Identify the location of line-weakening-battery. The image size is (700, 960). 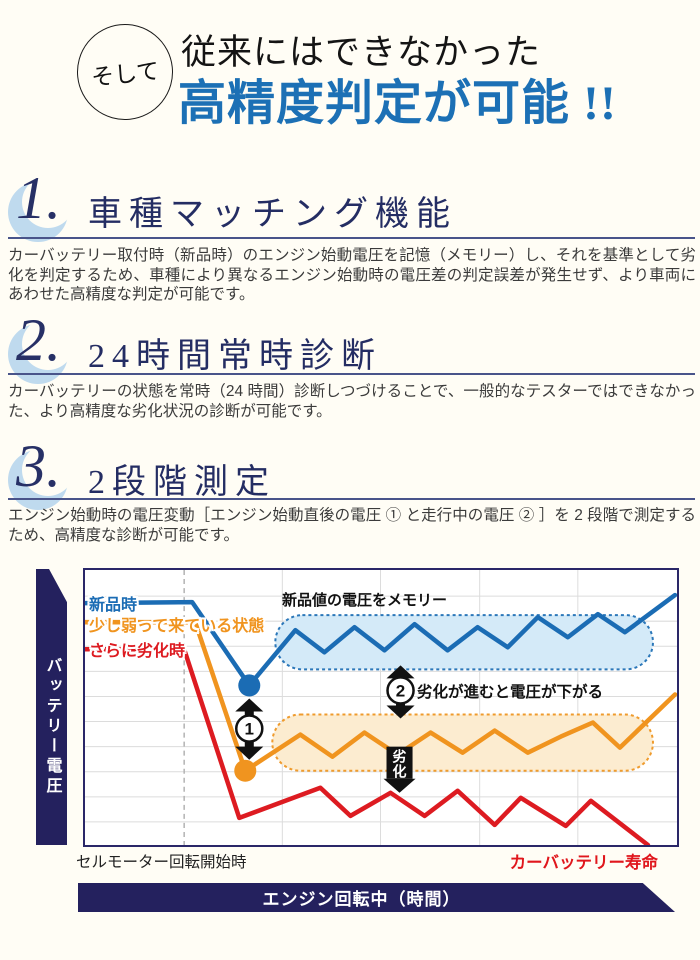
(381, 696).